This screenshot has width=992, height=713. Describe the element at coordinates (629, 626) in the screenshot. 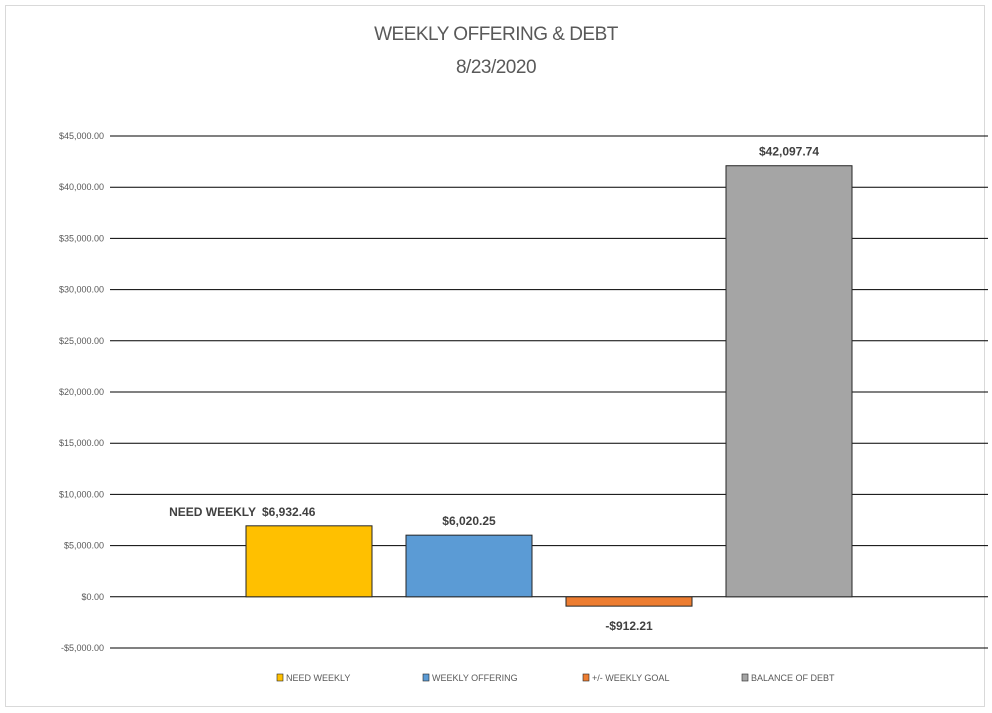

I see `data-label: -$912.21` at that location.